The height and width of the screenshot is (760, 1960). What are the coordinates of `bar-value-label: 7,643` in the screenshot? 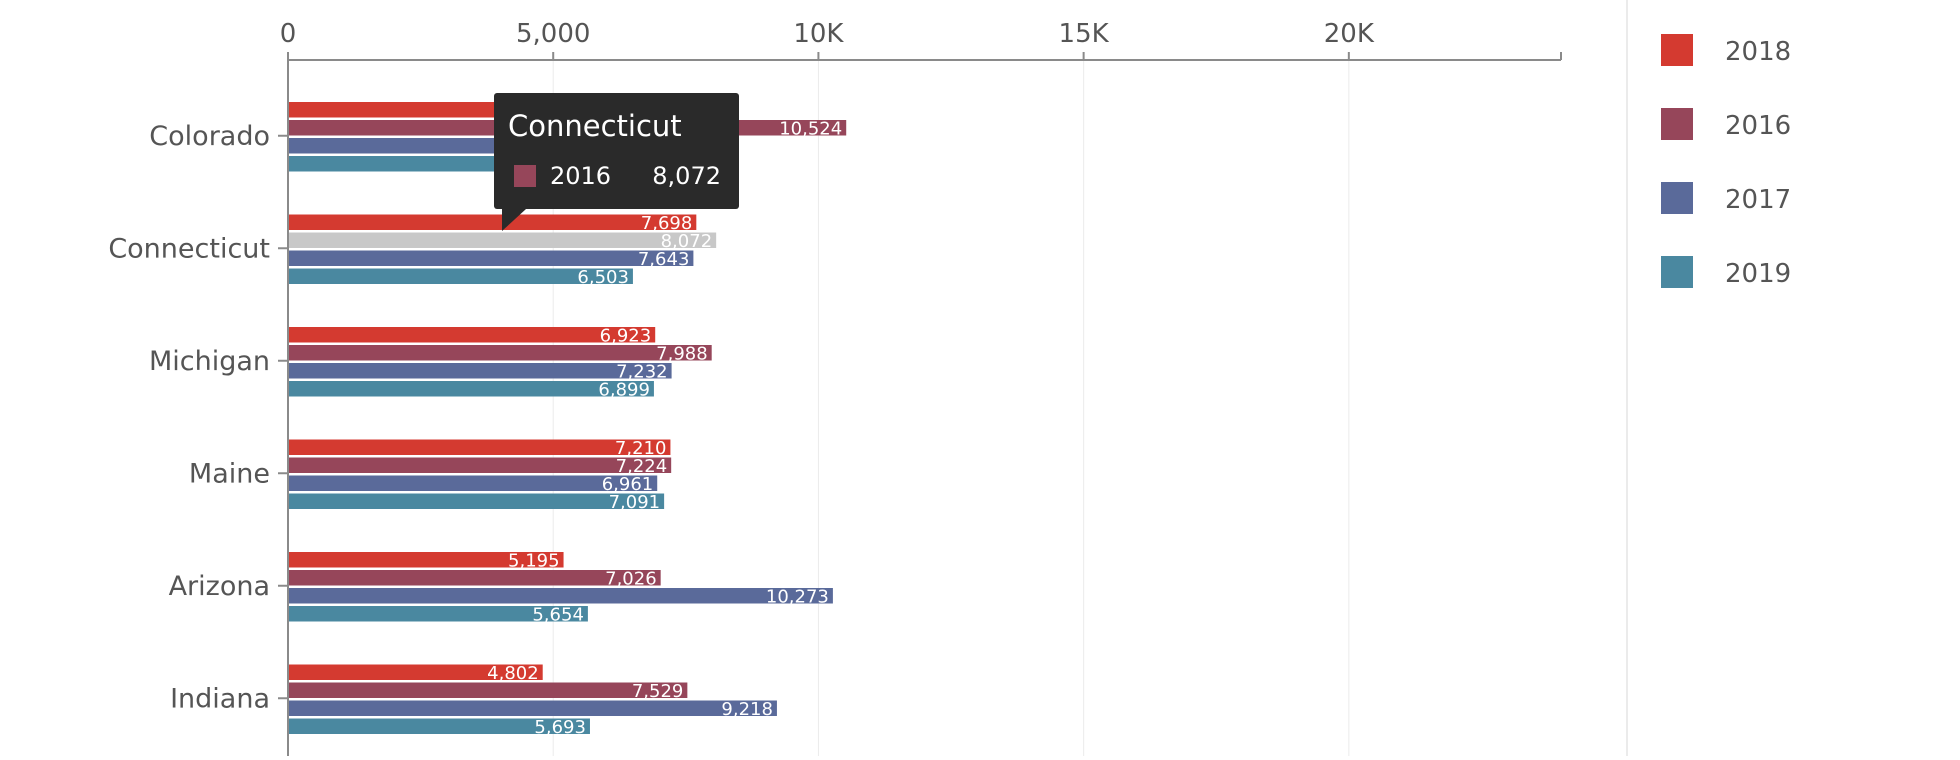 It's located at (664, 259).